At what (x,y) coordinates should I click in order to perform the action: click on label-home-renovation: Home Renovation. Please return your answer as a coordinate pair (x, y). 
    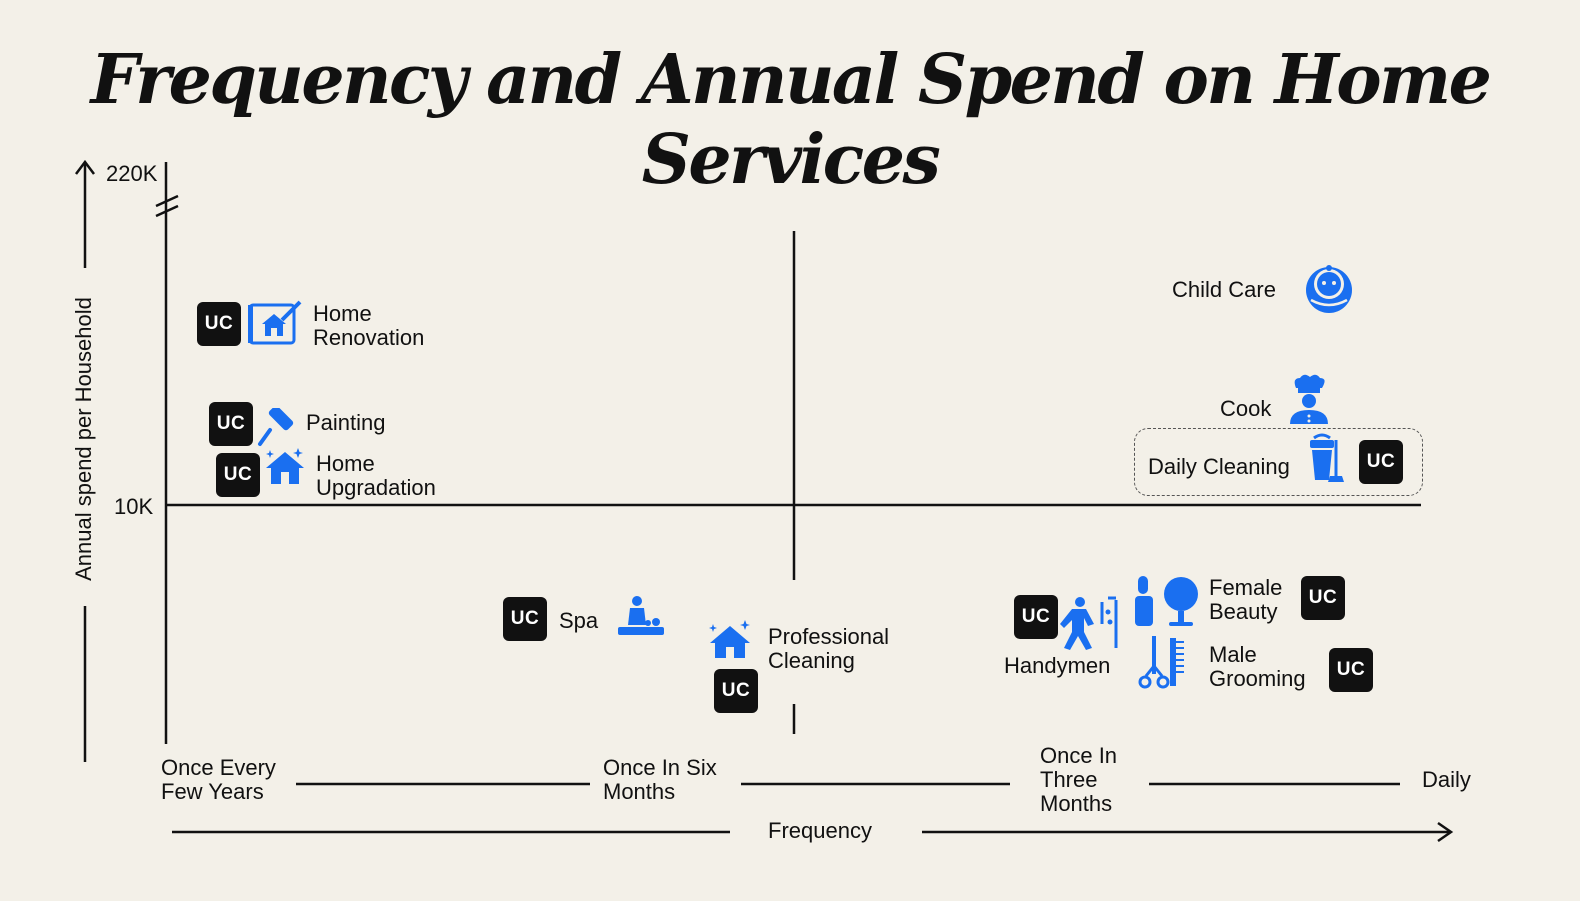
    Looking at the image, I should click on (369, 325).